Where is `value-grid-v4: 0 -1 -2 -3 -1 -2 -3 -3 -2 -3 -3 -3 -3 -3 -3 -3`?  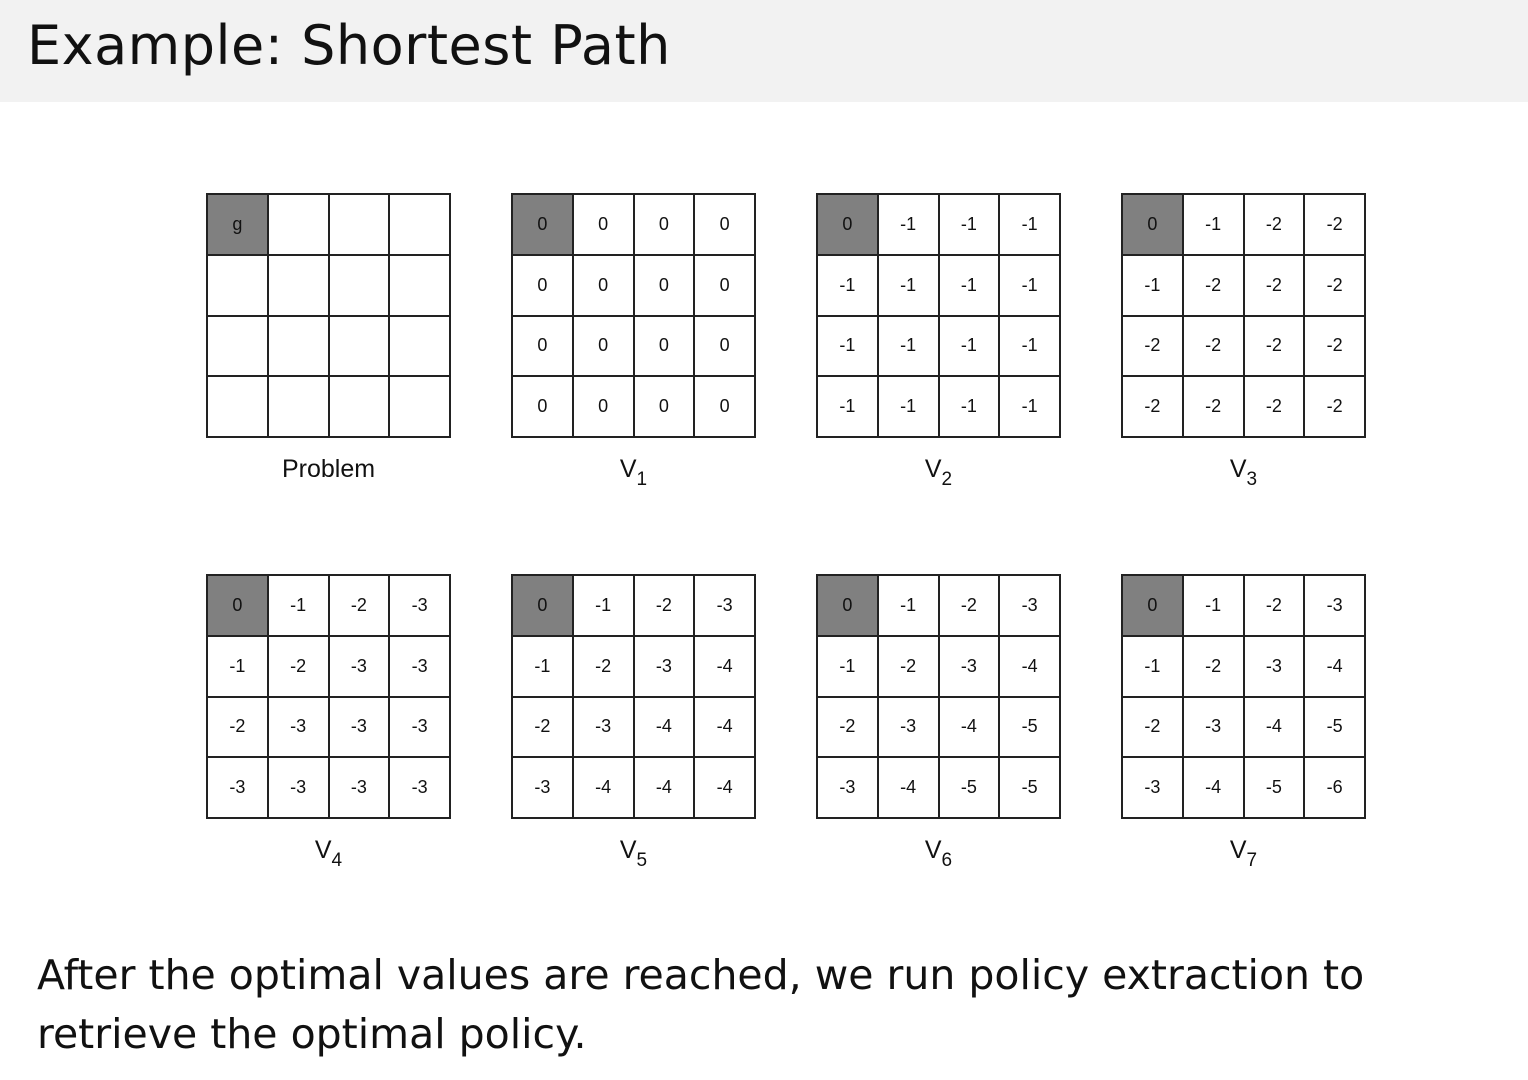 value-grid-v4: 0 -1 -2 -3 -1 -2 -3 -3 -2 -3 -3 -3 -3 -3 -3 -3 is located at coordinates (328, 696).